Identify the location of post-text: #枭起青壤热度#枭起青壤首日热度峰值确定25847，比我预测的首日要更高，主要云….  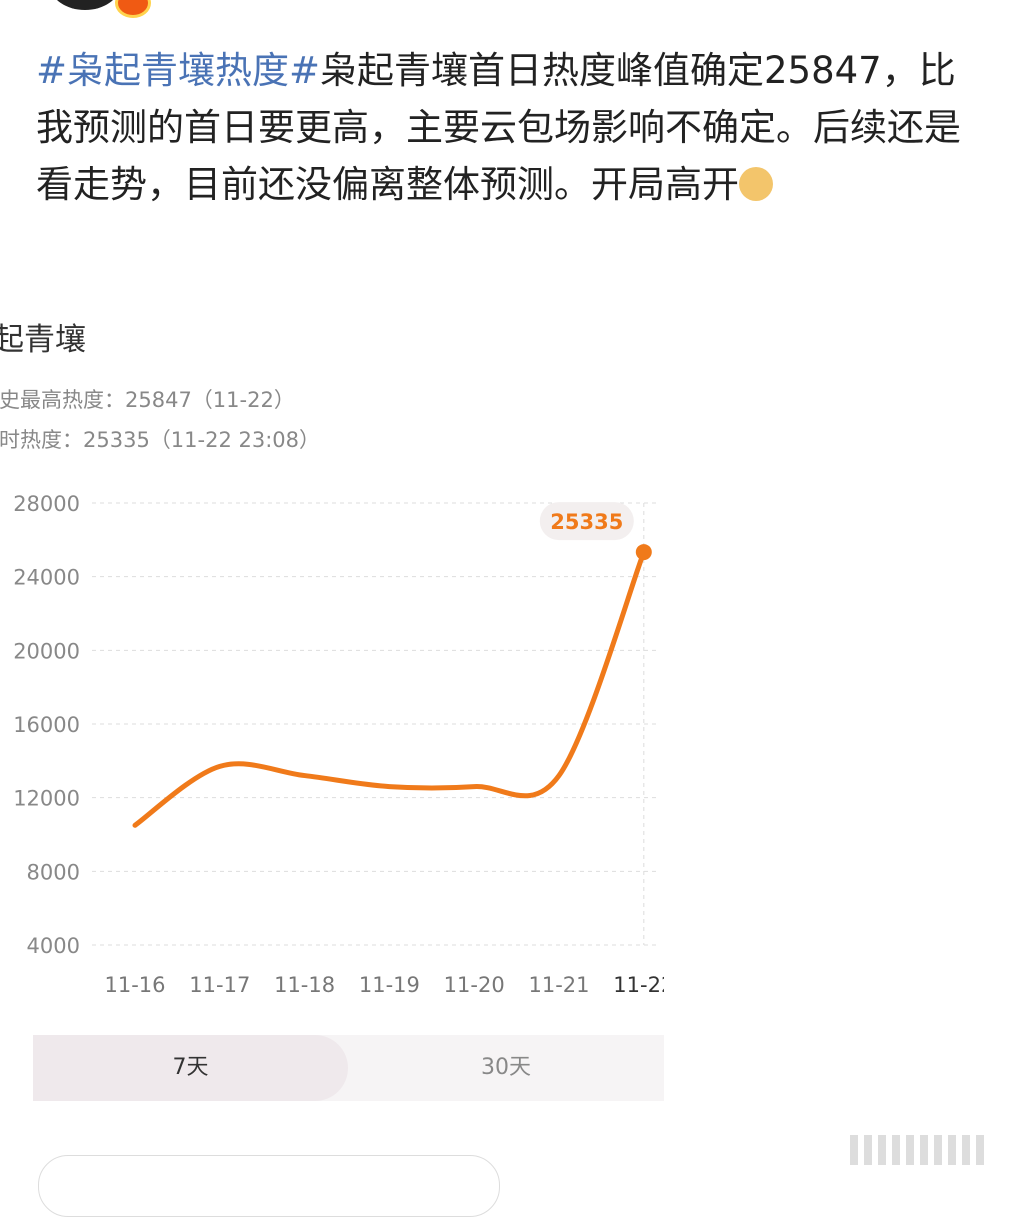
(506, 127).